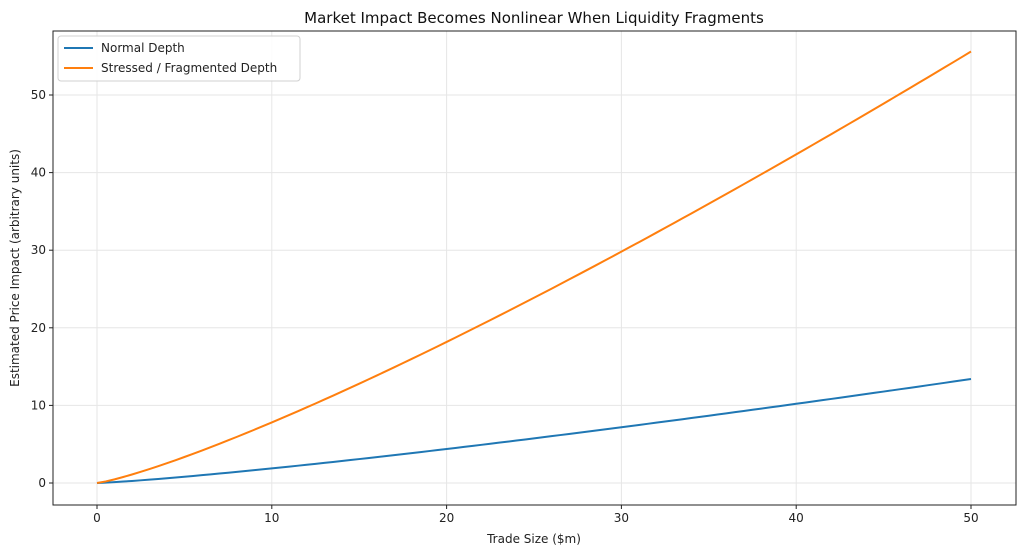 The image size is (1024, 555). What do you see at coordinates (970, 518) in the screenshot?
I see `x-tick-label: 50` at bounding box center [970, 518].